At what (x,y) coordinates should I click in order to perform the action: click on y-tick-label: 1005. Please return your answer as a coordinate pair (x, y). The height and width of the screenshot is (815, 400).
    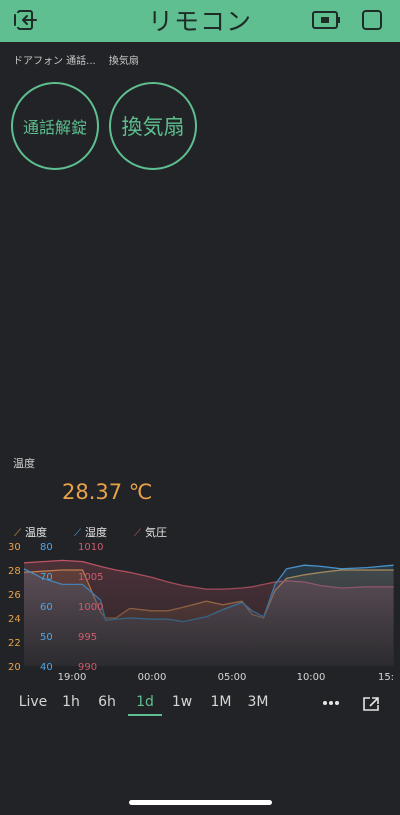
    Looking at the image, I should click on (90, 577).